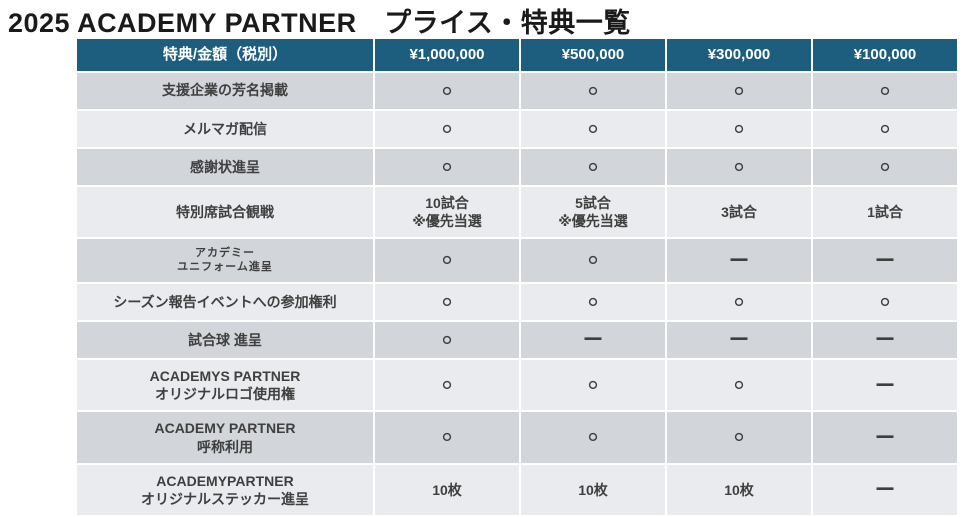 This screenshot has height=517, width=980. Describe the element at coordinates (447, 212) in the screenshot. I see `benefit-value-cell: 10試合 ※優先当選` at that location.